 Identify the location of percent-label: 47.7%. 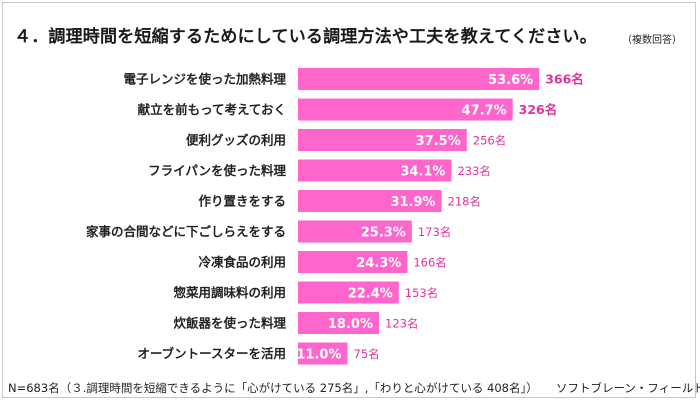
(484, 111).